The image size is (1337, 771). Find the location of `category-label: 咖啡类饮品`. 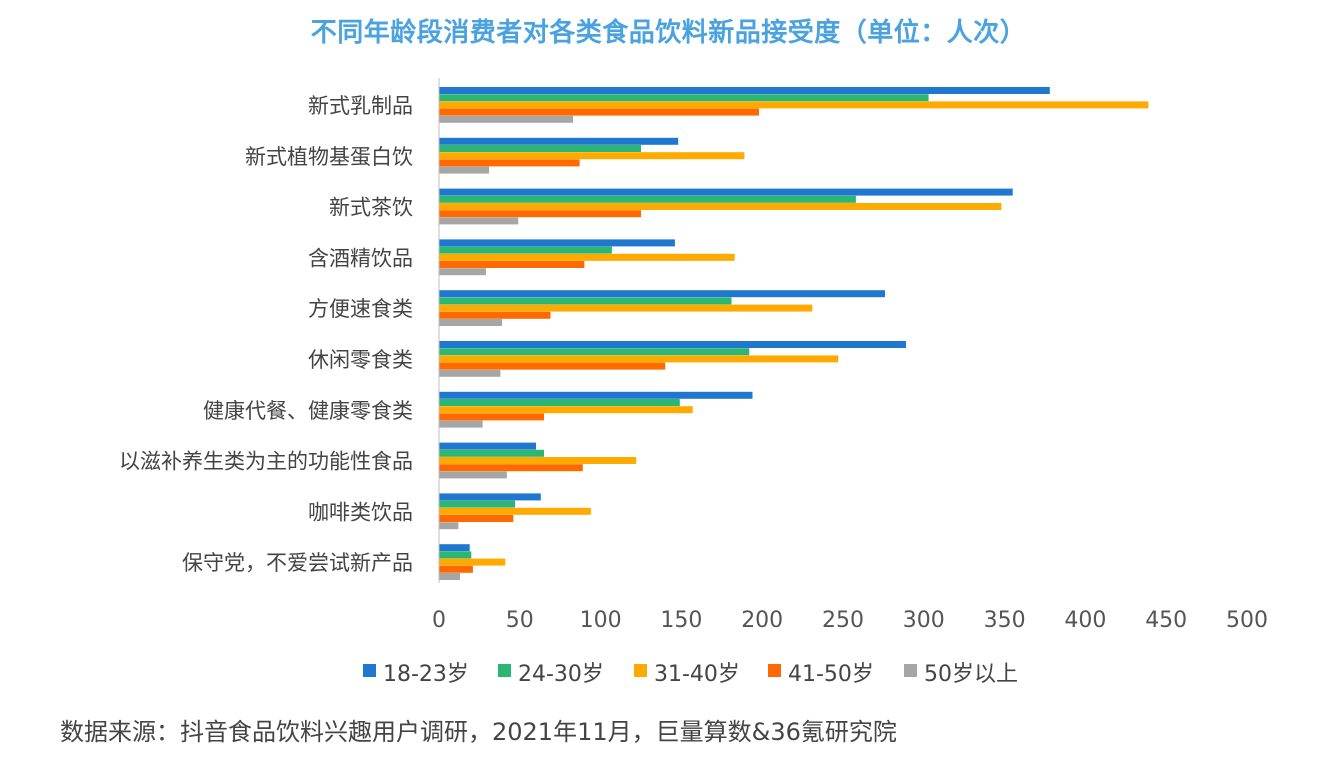

category-label: 咖啡类饮品 is located at coordinates (360, 512).